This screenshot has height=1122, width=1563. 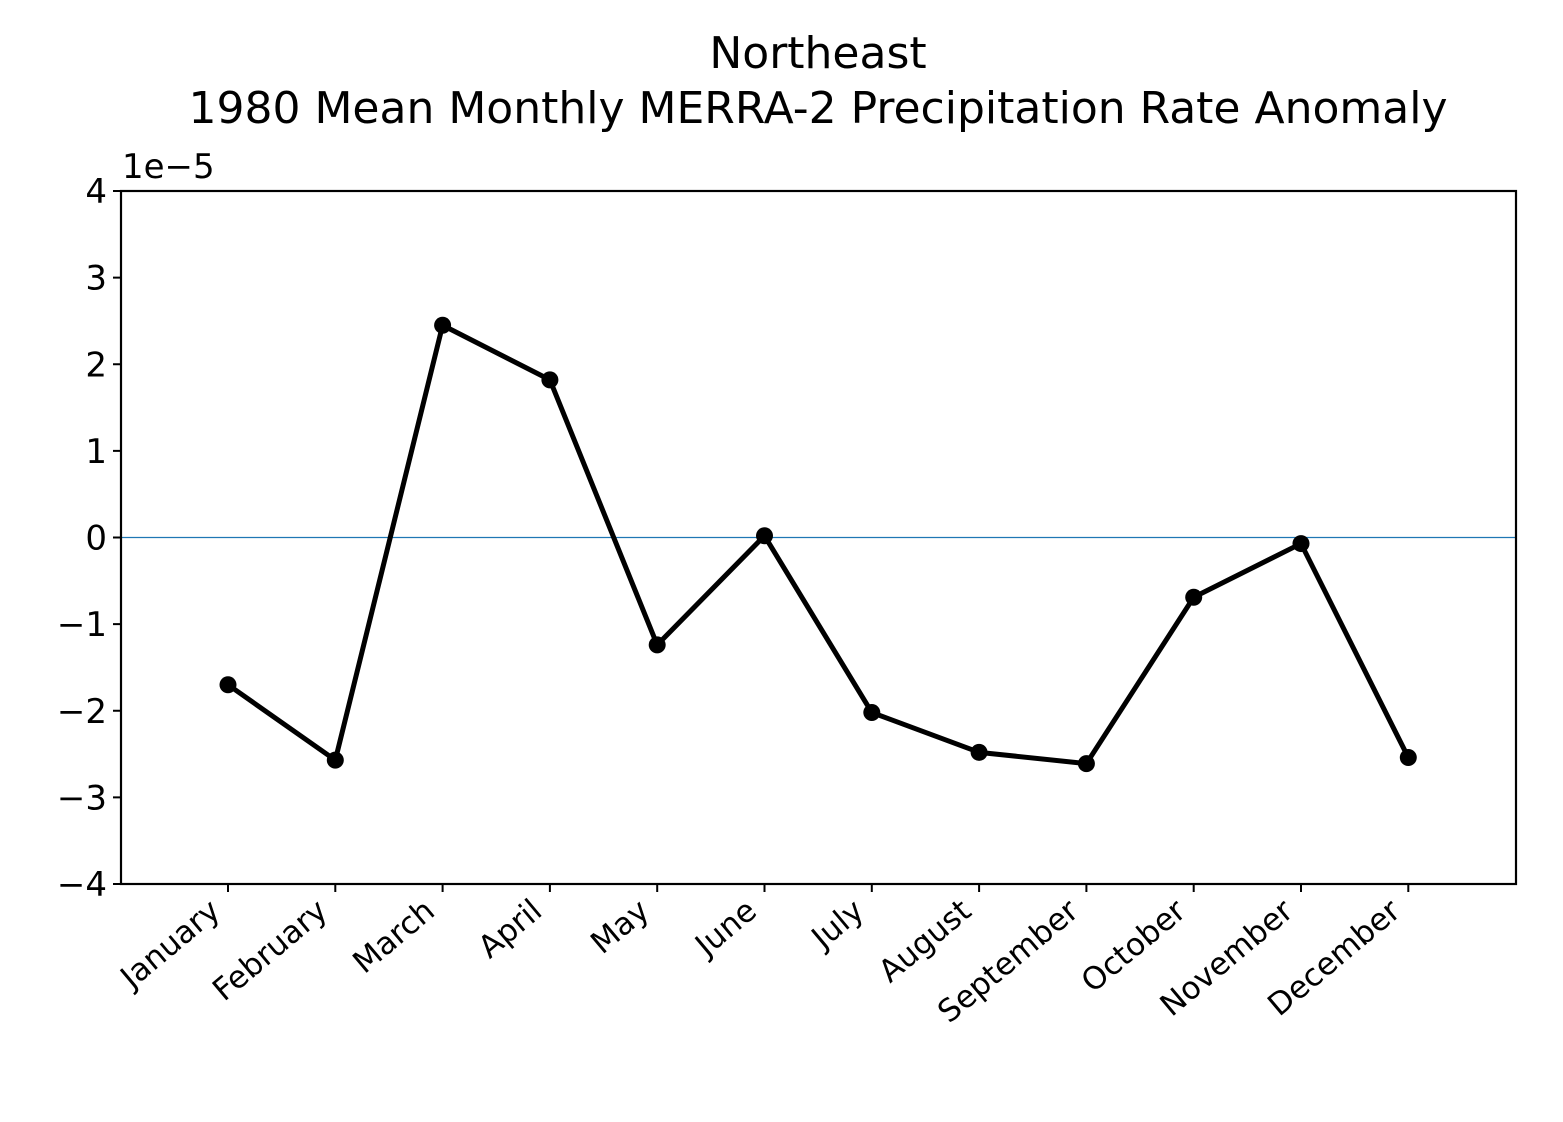 What do you see at coordinates (82, 712) in the screenshot?
I see `y-tick-label: −2` at bounding box center [82, 712].